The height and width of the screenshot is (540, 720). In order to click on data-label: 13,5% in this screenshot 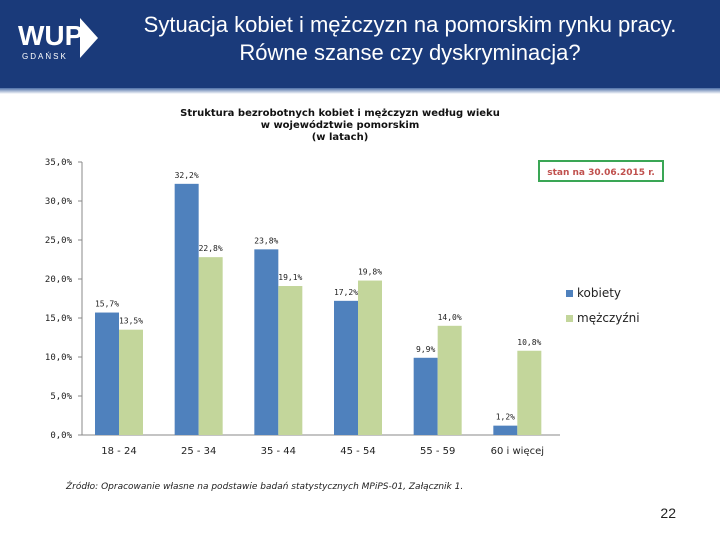, I will do `click(131, 321)`.